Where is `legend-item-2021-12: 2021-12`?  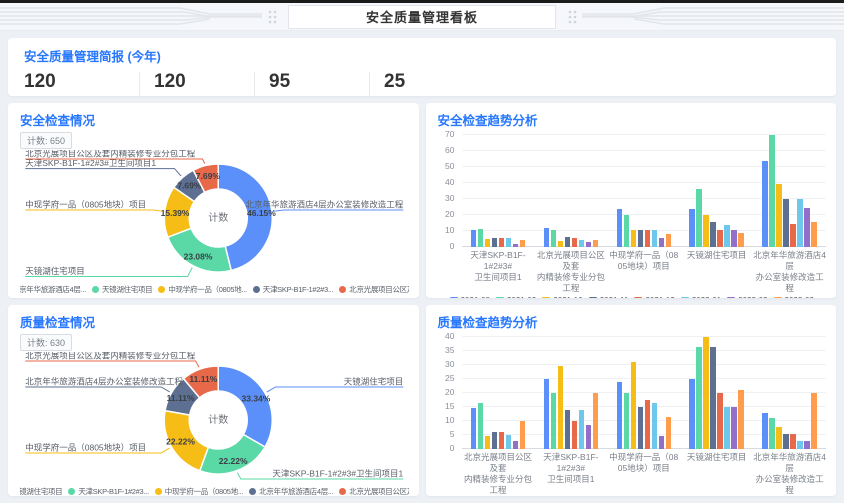 legend-item-2021-12: 2021-12 is located at coordinates (654, 297).